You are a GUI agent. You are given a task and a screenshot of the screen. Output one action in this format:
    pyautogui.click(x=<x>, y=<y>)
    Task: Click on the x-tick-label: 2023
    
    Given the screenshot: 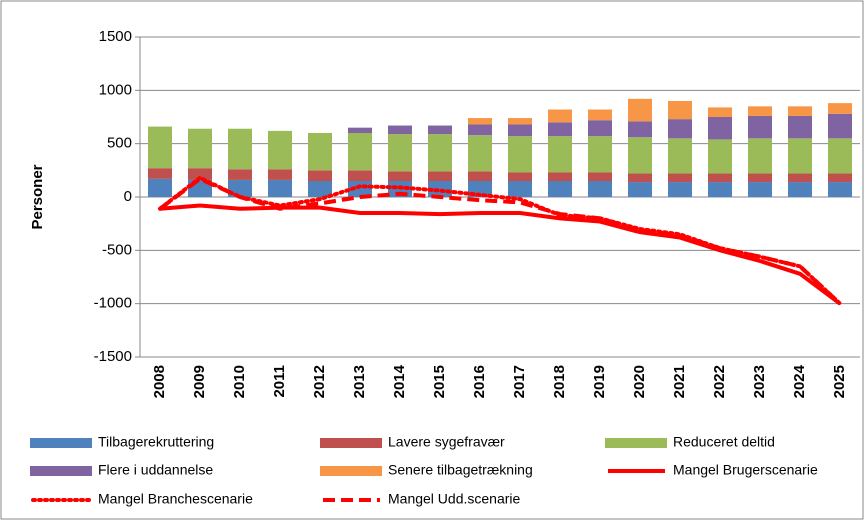 What is the action you would take?
    pyautogui.click(x=759, y=381)
    